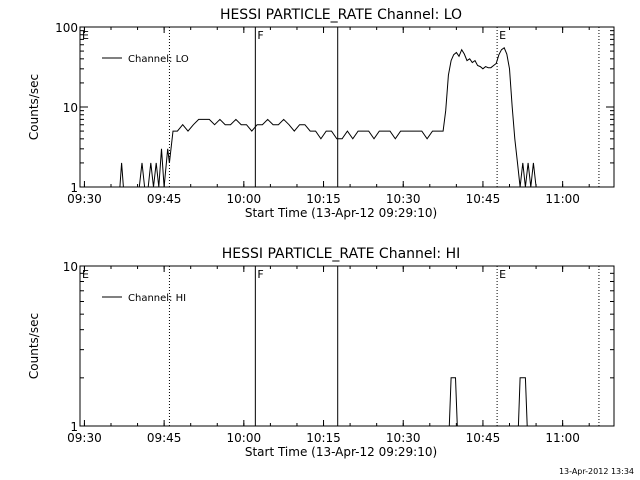 This screenshot has width=640, height=480. What do you see at coordinates (158, 59) in the screenshot?
I see `legend-label: Channel: LO` at bounding box center [158, 59].